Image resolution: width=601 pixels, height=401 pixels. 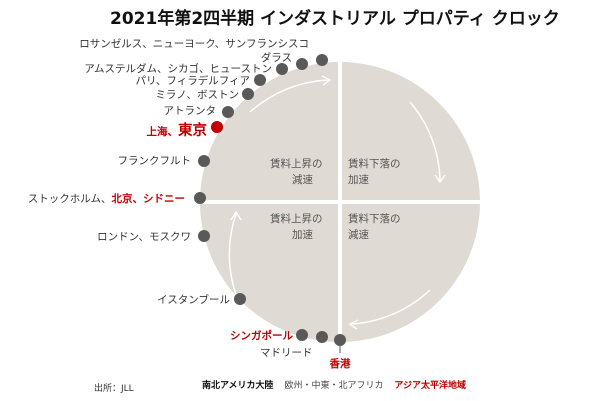 What do you see at coordinates (217, 127) in the screenshot?
I see `marker-shanghai-tokyo` at bounding box center [217, 127].